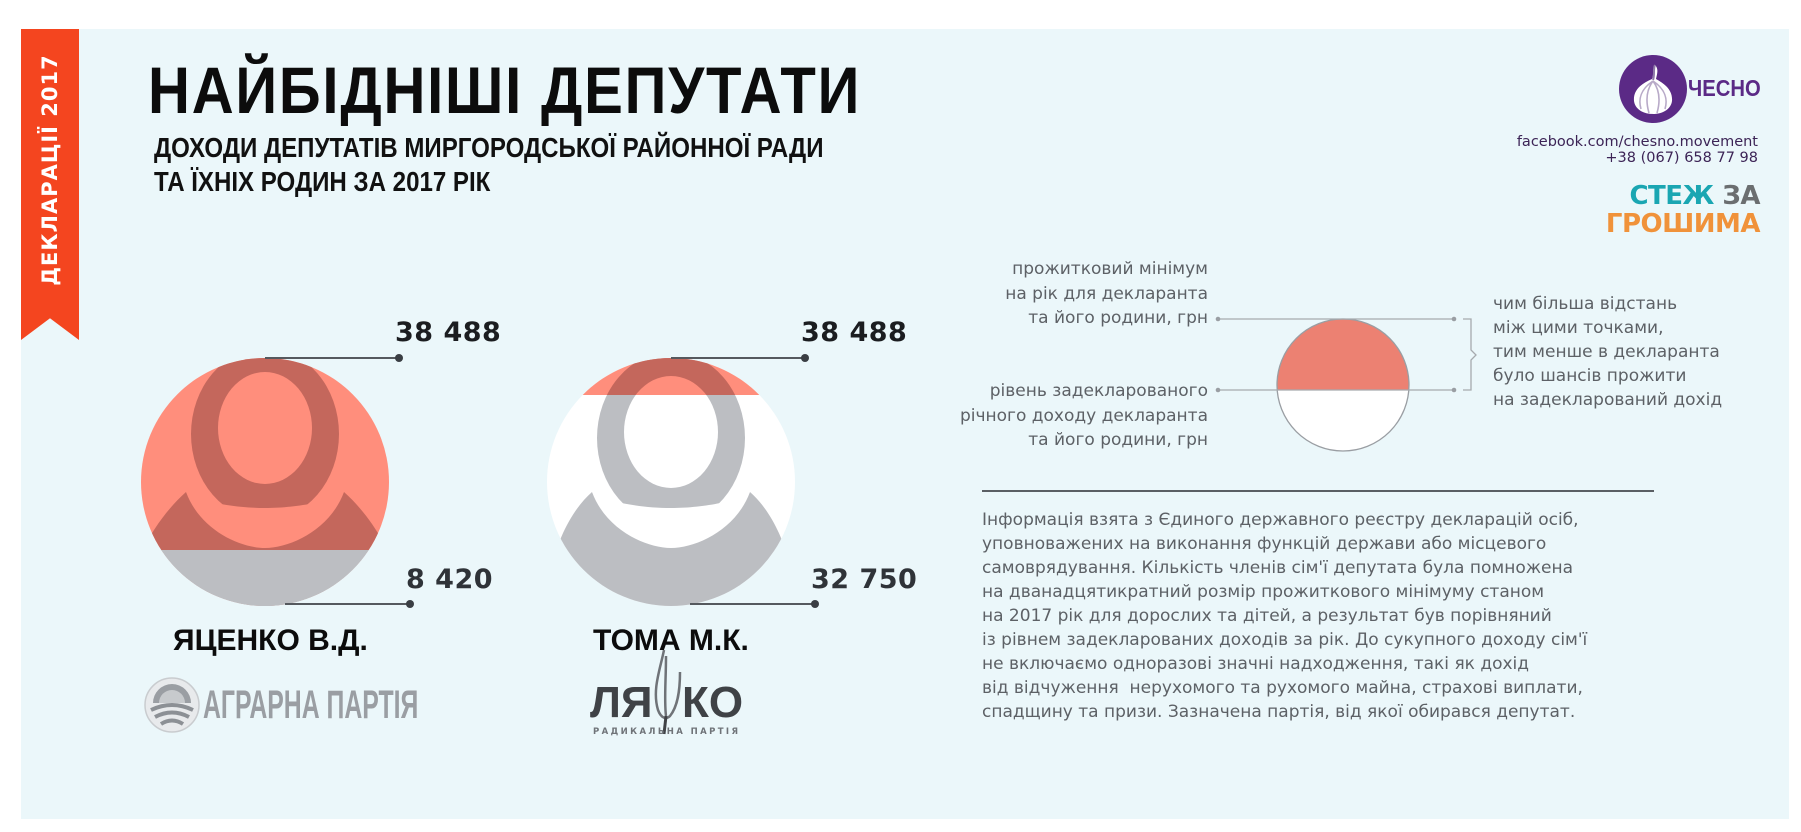 The image size is (1801, 832). What do you see at coordinates (1346, 384) in the screenshot?
I see `legend-diagram` at bounding box center [1346, 384].